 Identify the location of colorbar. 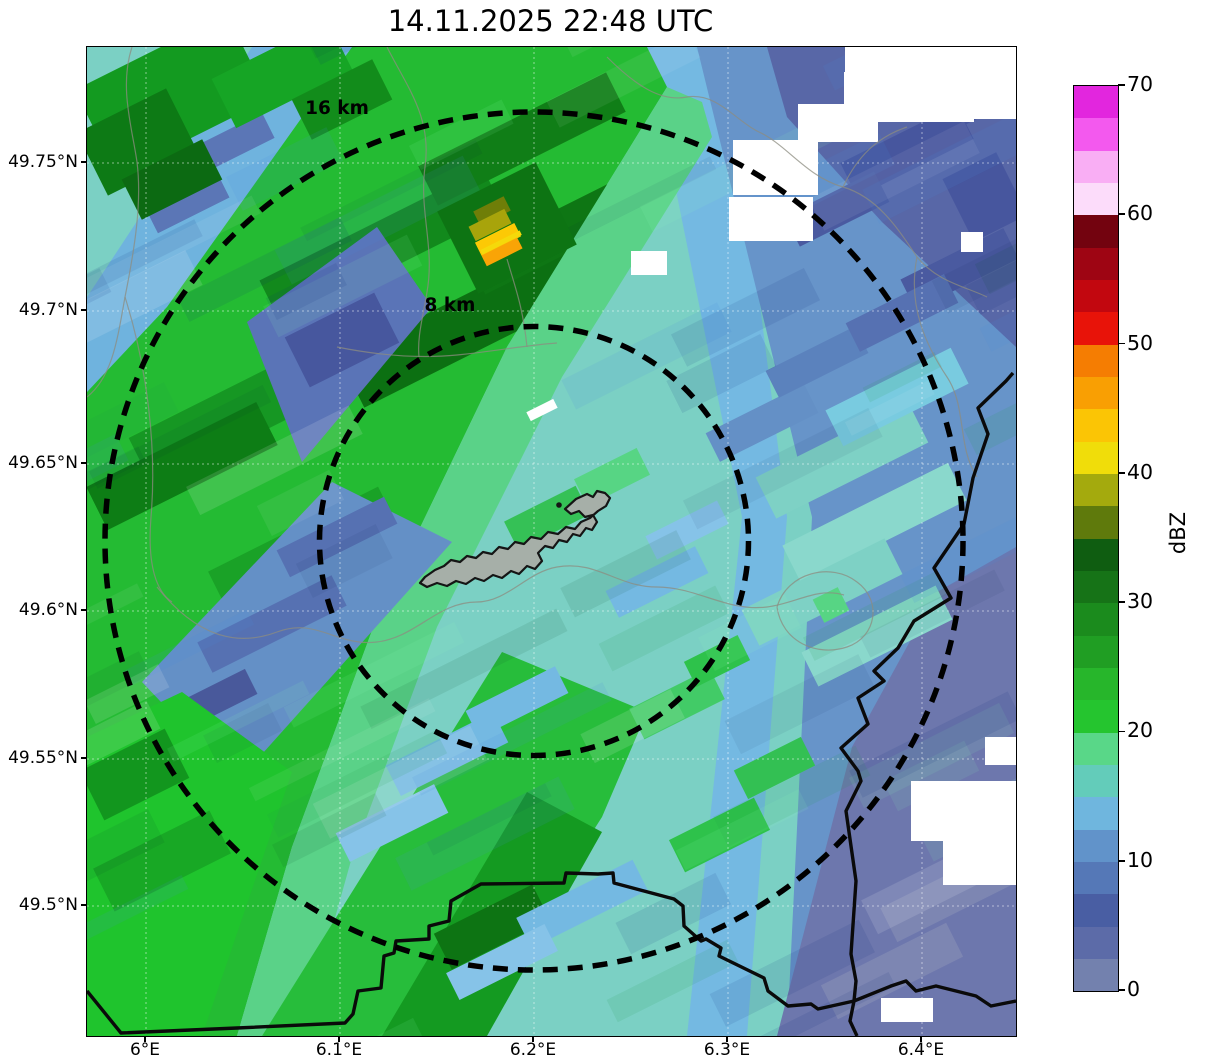
(1096, 538).